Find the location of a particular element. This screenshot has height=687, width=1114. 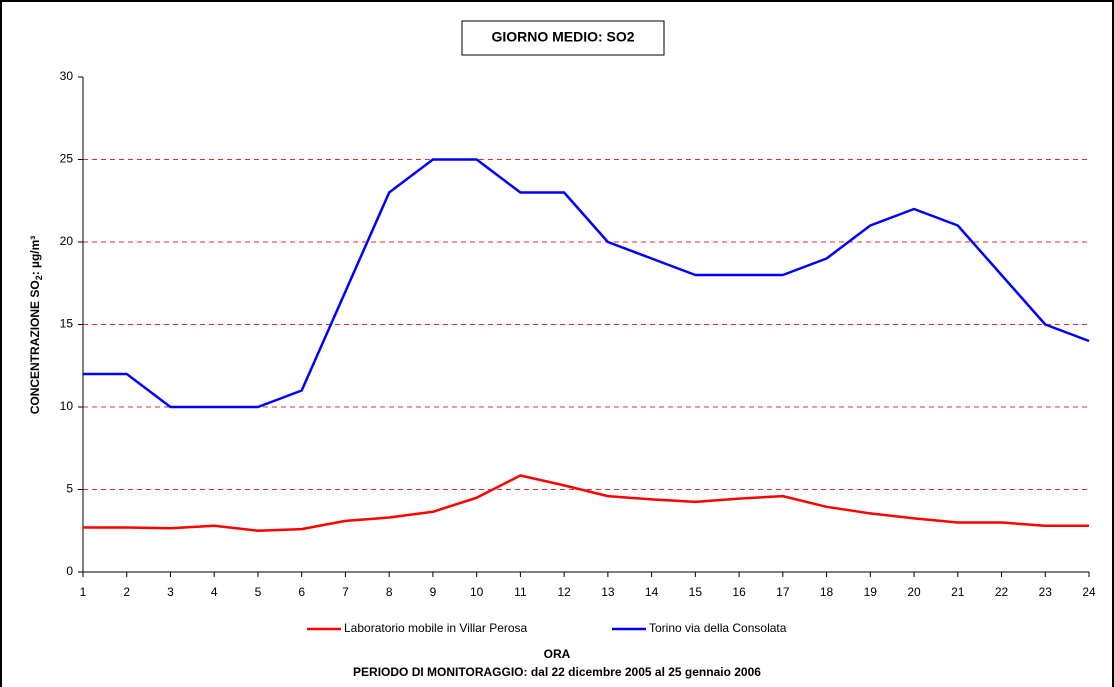

x-tick-label: 10 is located at coordinates (477, 592).